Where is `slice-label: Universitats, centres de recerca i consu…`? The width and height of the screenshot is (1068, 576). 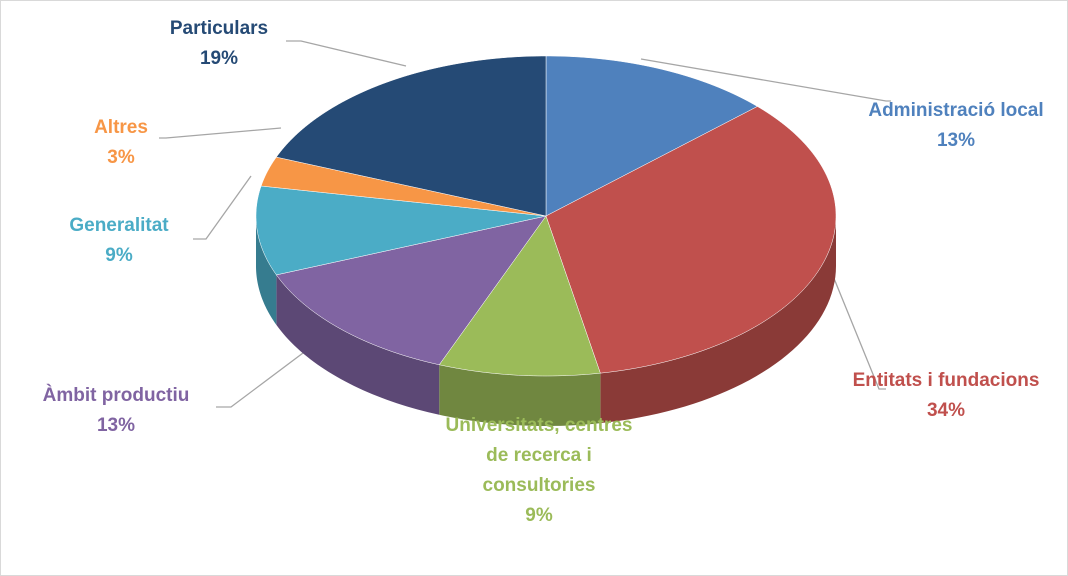
slice-label: Universitats, centres de recerca i consu… is located at coordinates (539, 471).